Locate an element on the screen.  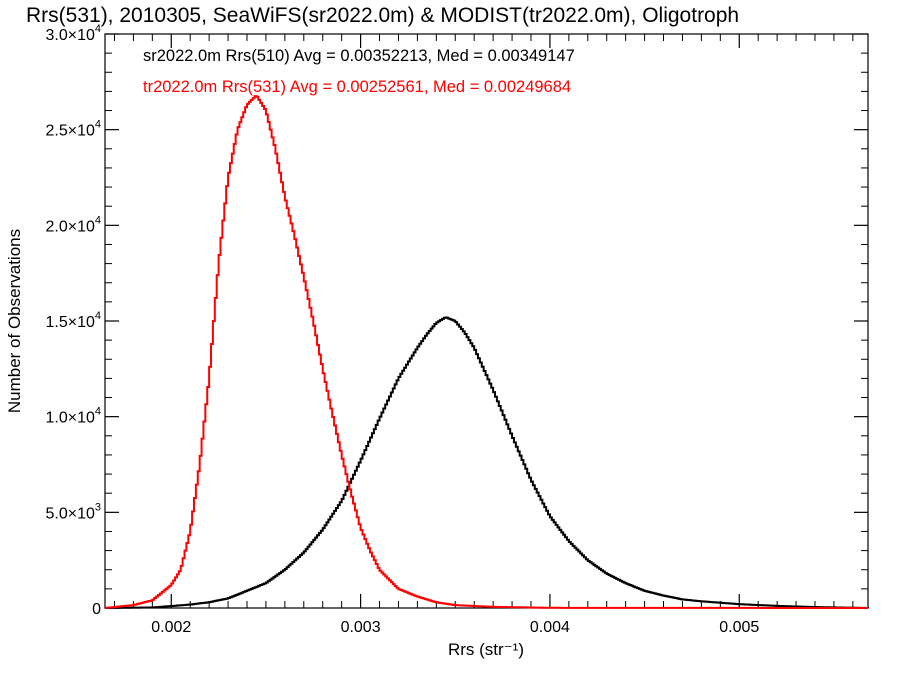
y-tick-label: 0 is located at coordinates (96, 609).